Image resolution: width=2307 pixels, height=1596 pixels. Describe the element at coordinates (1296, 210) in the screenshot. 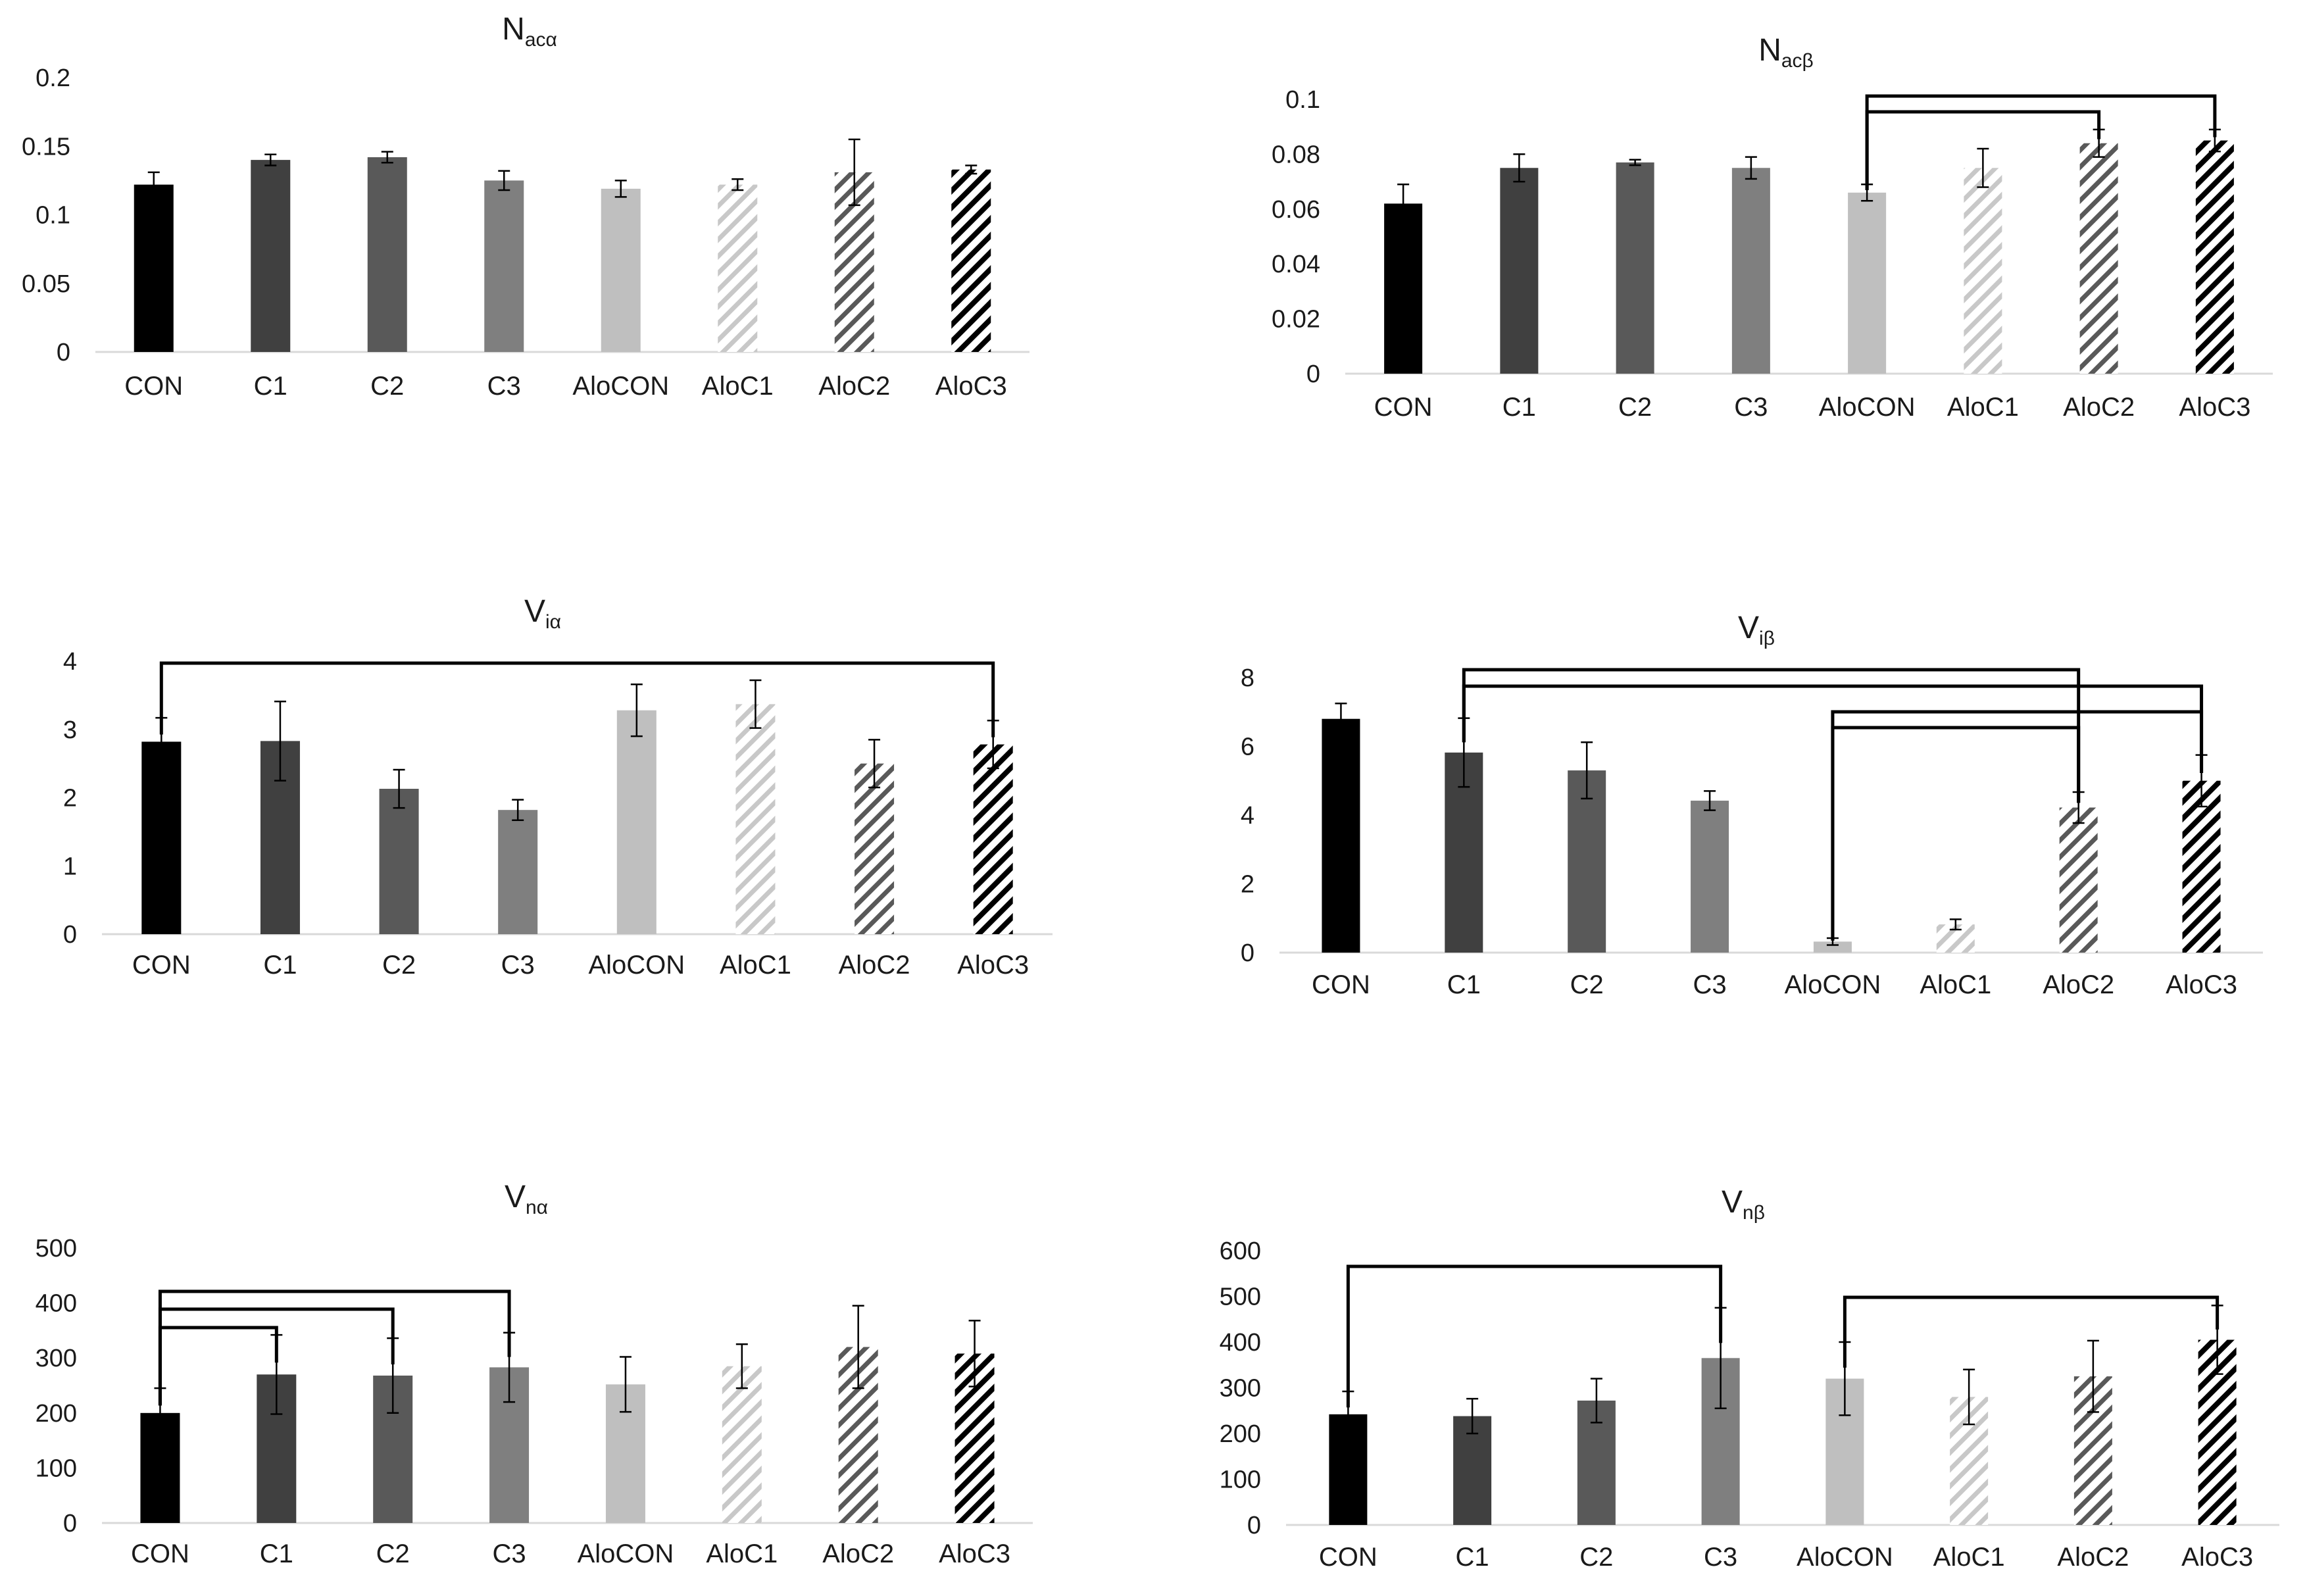

I see `y-tick-label: 0.06` at that location.